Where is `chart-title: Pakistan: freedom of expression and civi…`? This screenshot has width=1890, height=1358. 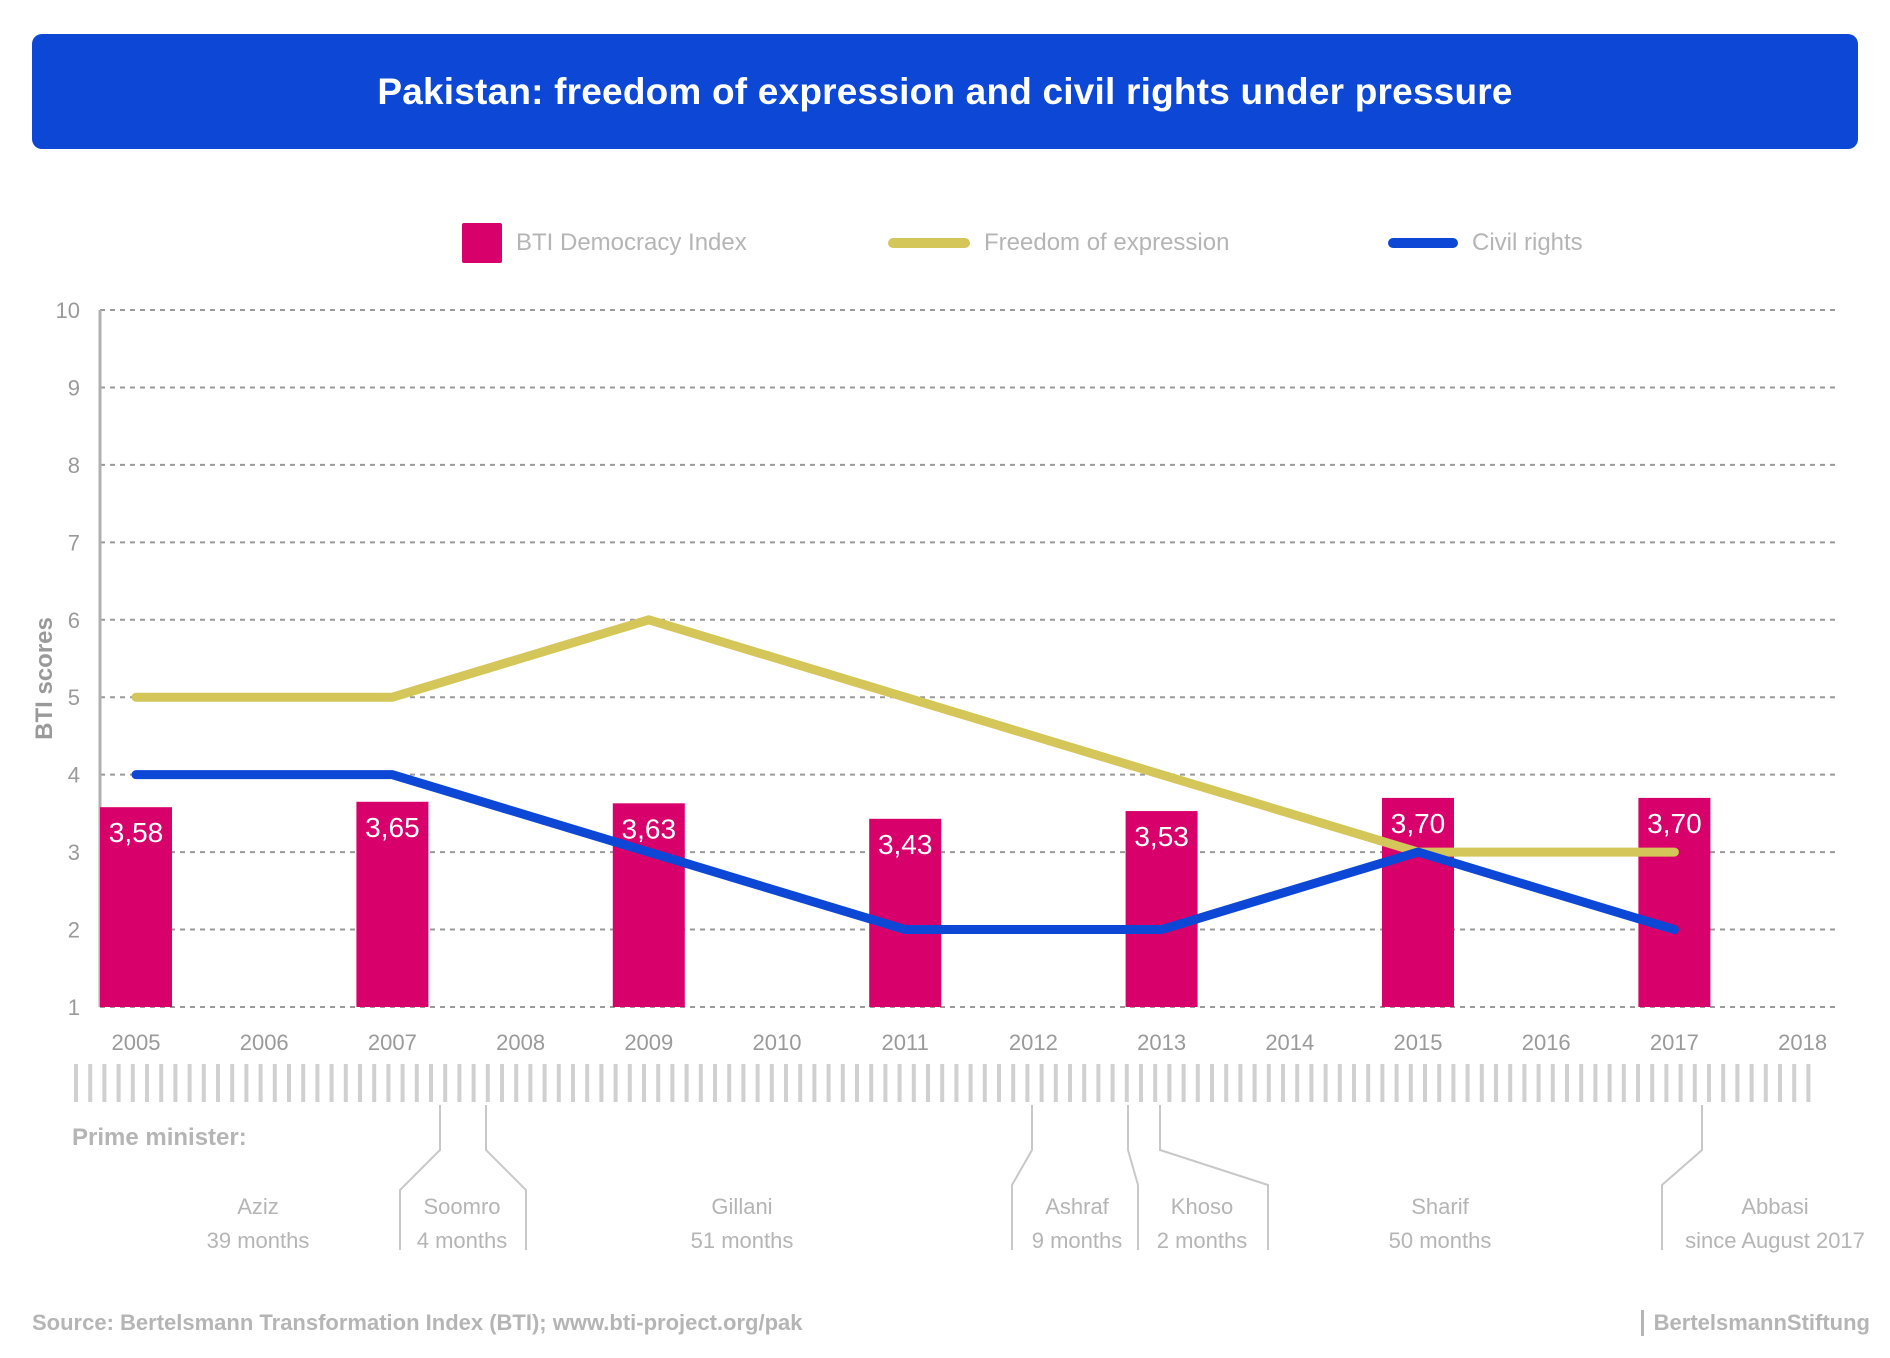
chart-title: Pakistan: freedom of expression and civi… is located at coordinates (945, 91).